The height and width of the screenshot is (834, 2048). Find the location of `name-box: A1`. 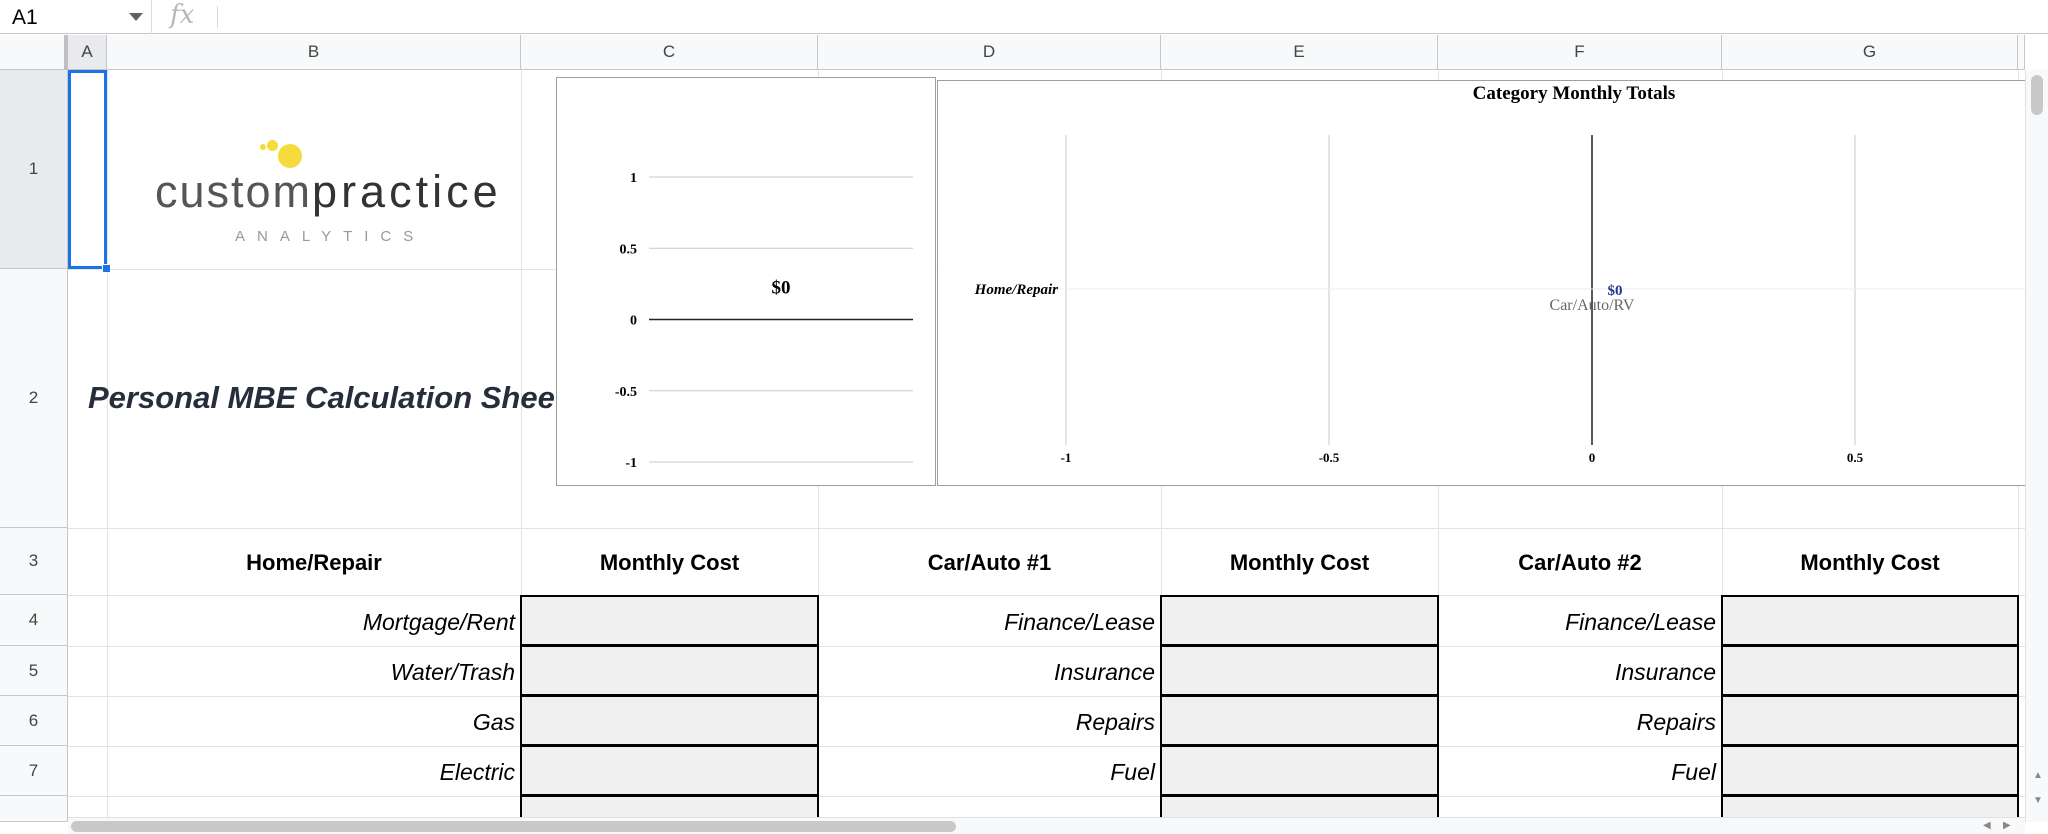

name-box: A1 is located at coordinates (76, 17).